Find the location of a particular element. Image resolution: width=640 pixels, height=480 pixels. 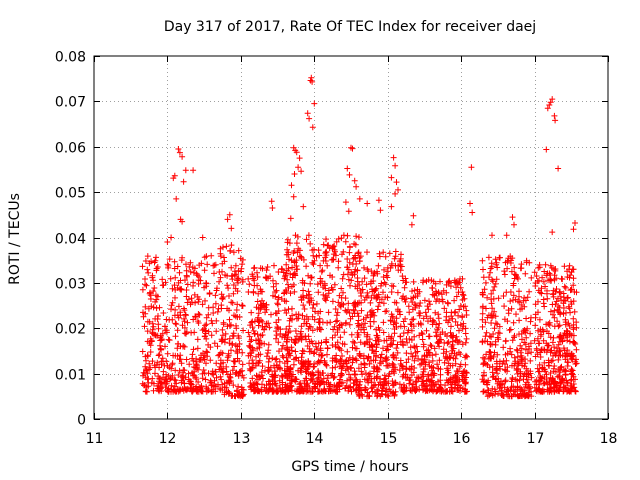

y-tick-label: 0.03 is located at coordinates (70, 285).